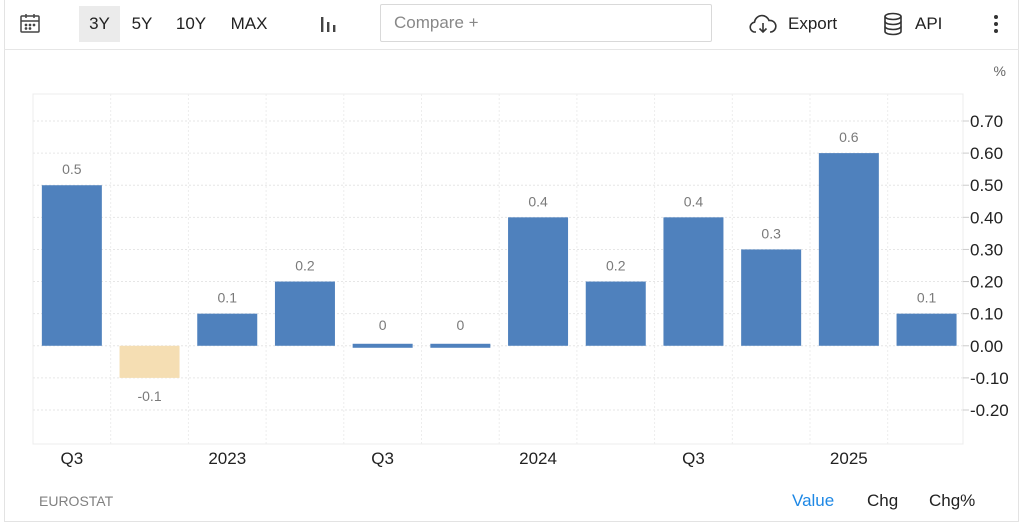 The width and height of the screenshot is (1024, 523). I want to click on tab-value: Value, so click(813, 500).